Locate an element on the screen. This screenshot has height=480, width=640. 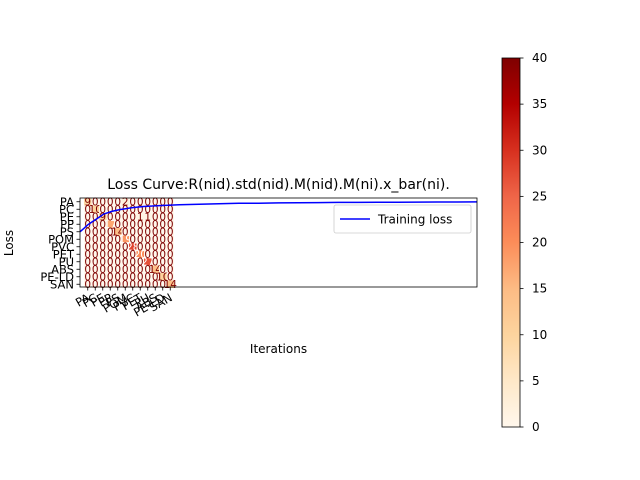
x-tick-label: PS is located at coordinates (112, 299).